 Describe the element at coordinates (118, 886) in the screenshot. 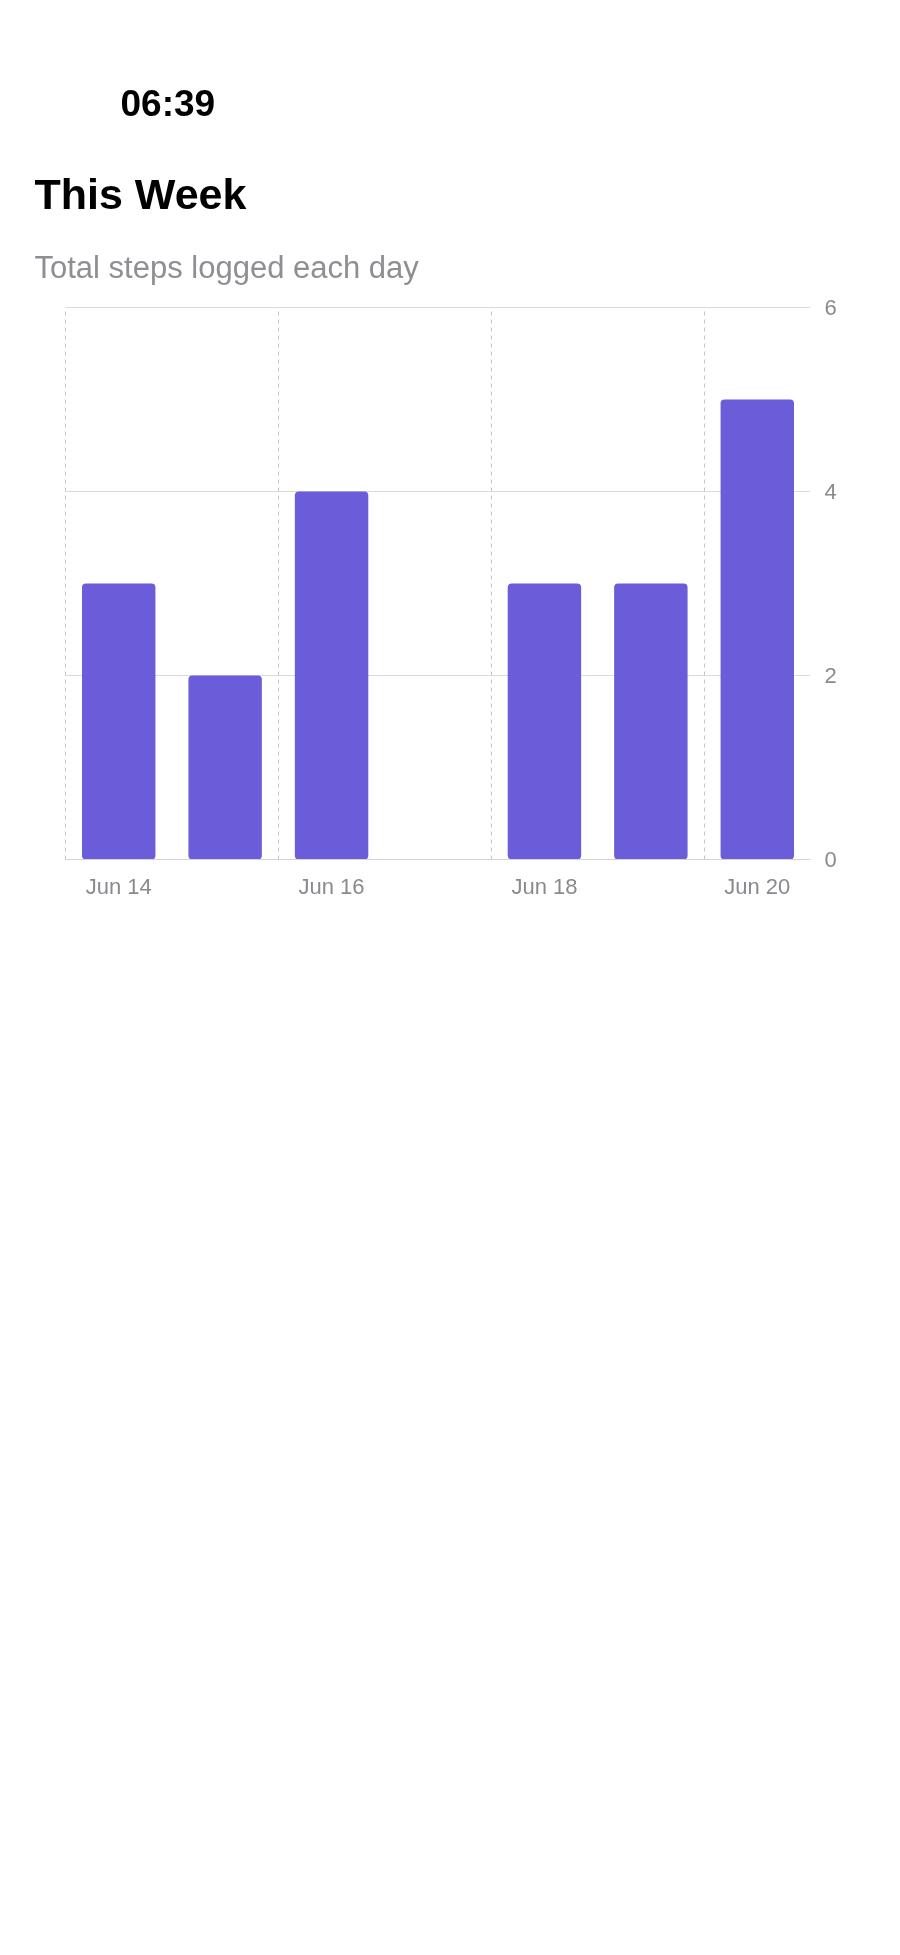

I see `x-tick-label: Jun 14` at that location.